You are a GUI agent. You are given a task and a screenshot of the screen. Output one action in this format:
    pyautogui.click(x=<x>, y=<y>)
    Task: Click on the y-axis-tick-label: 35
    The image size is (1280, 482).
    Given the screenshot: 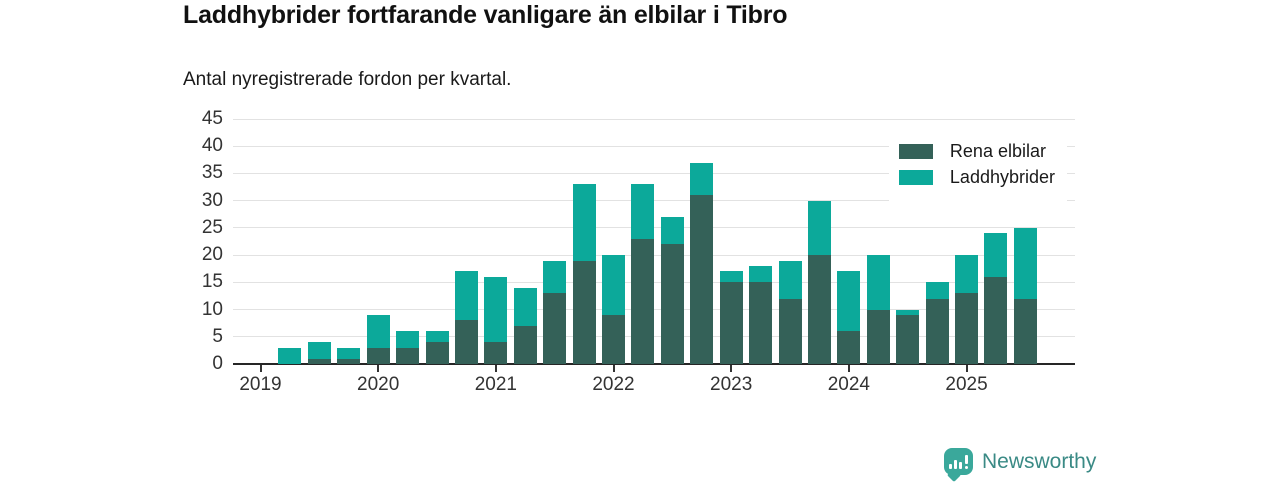 What is the action you would take?
    pyautogui.click(x=212, y=173)
    